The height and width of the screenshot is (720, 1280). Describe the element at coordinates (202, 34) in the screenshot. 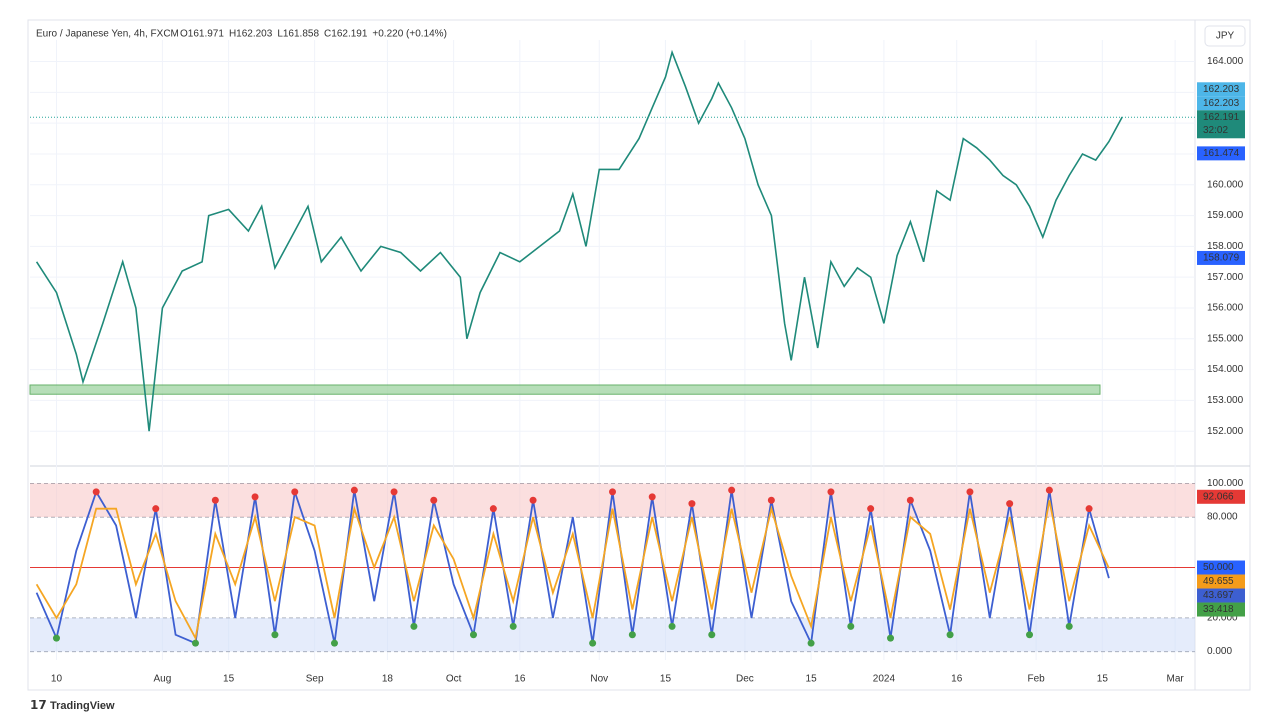

I see `ohlc-value: O161.971` at that location.